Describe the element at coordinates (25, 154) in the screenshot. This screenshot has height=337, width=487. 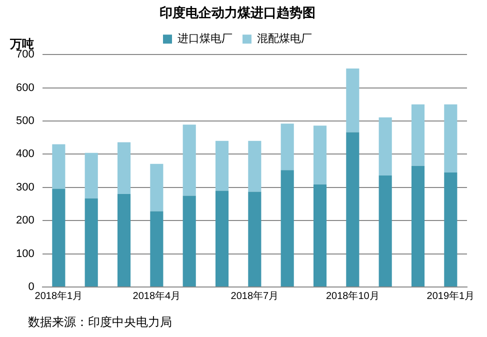
I see `y-tick-label: 400` at that location.